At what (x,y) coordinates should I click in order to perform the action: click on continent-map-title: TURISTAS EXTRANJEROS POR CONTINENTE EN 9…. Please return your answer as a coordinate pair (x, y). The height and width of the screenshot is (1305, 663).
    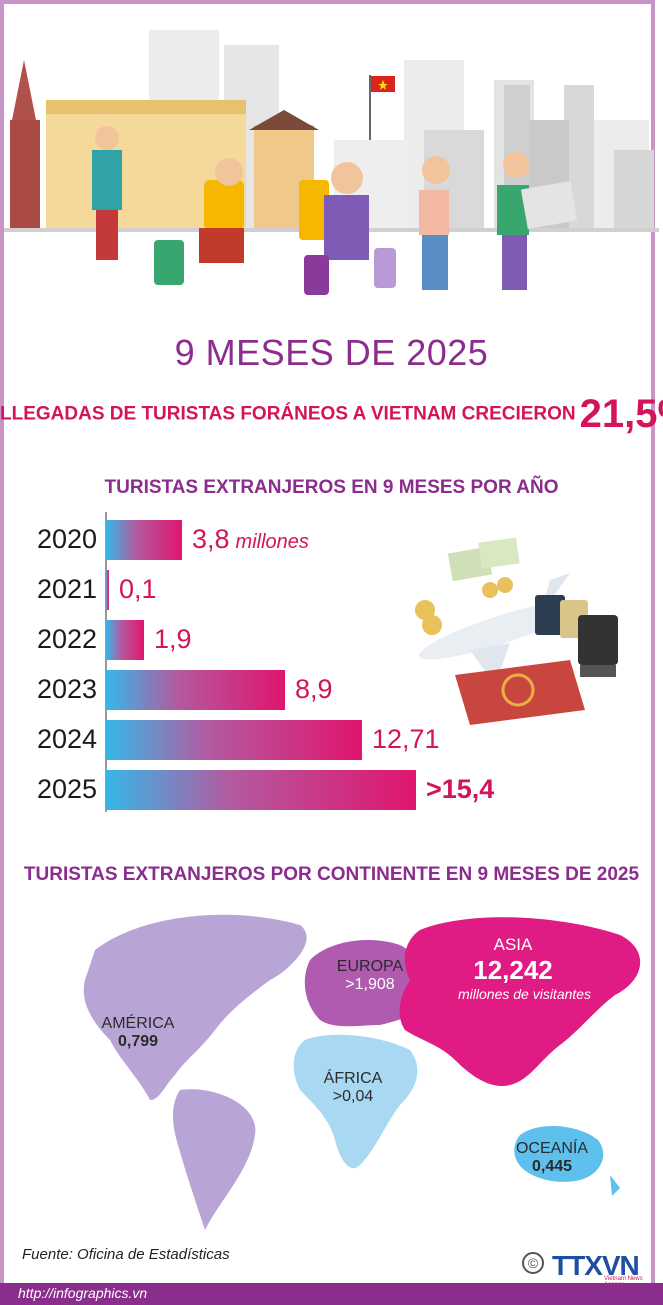
    Looking at the image, I should click on (331, 874).